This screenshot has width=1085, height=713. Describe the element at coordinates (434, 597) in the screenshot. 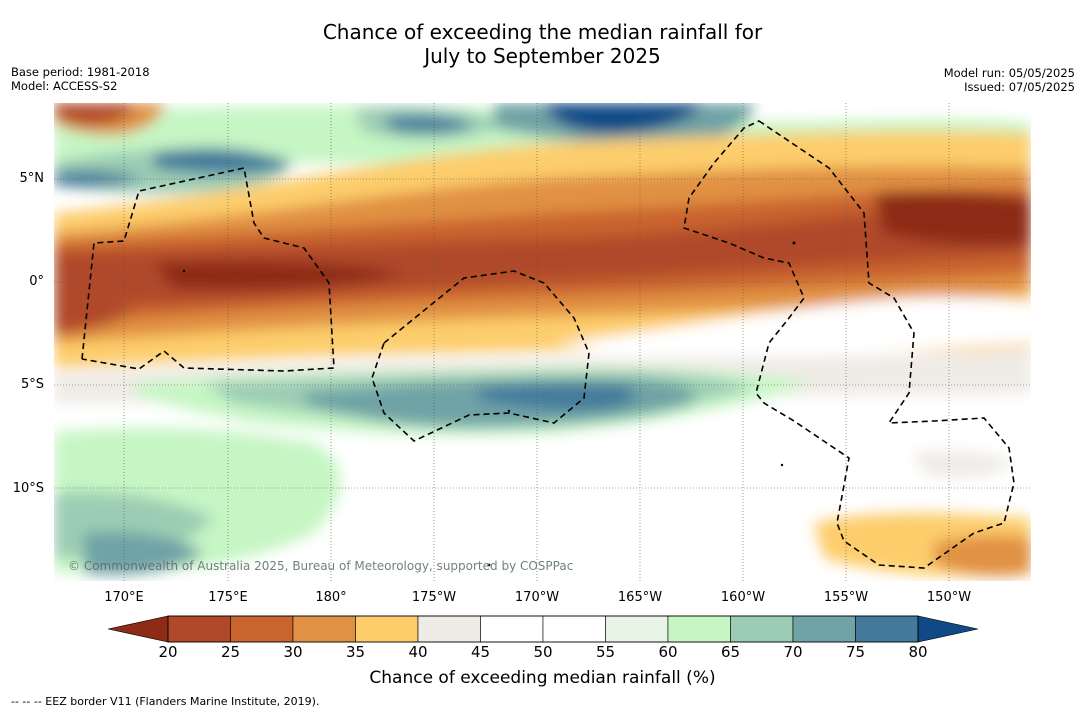

I see `lon-label-175w: 175°W` at that location.